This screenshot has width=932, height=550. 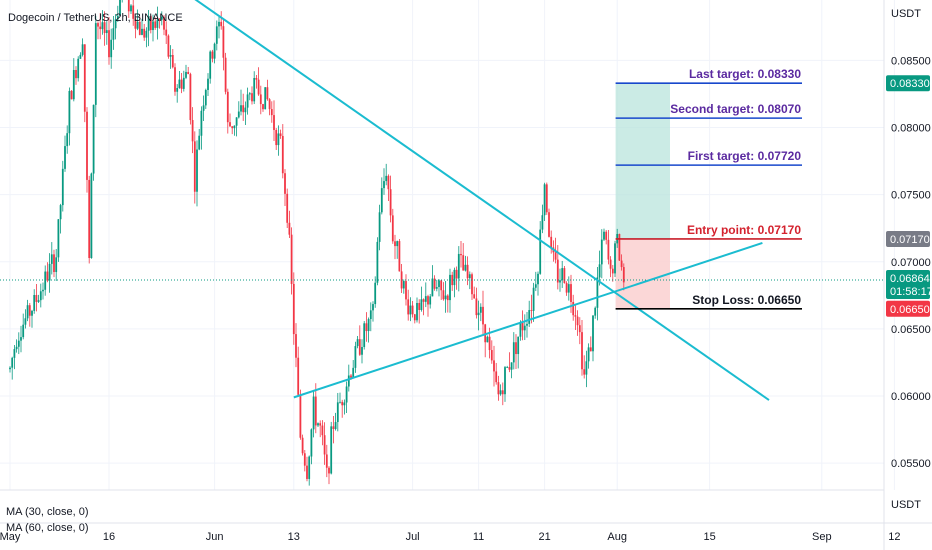 I want to click on price-badge-text: 0.08330, so click(x=910, y=84).